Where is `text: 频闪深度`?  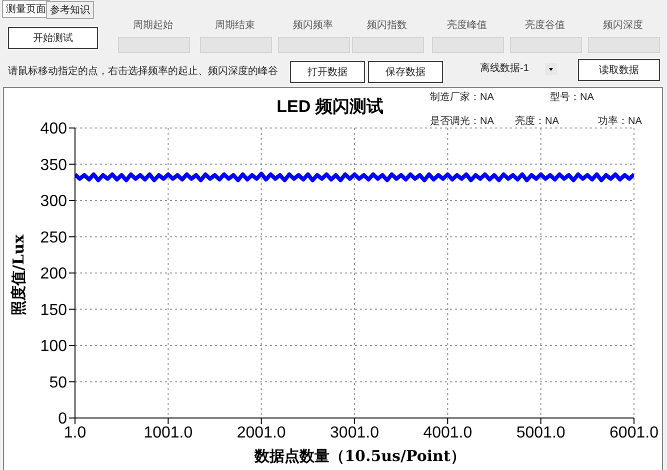 text: 频闪深度 is located at coordinates (623, 25).